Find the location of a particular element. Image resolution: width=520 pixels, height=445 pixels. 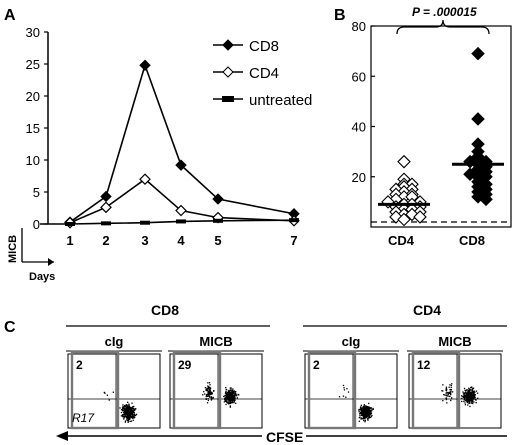

panel-a-legend: CD8 CD4 untreated is located at coordinates (262, 73).